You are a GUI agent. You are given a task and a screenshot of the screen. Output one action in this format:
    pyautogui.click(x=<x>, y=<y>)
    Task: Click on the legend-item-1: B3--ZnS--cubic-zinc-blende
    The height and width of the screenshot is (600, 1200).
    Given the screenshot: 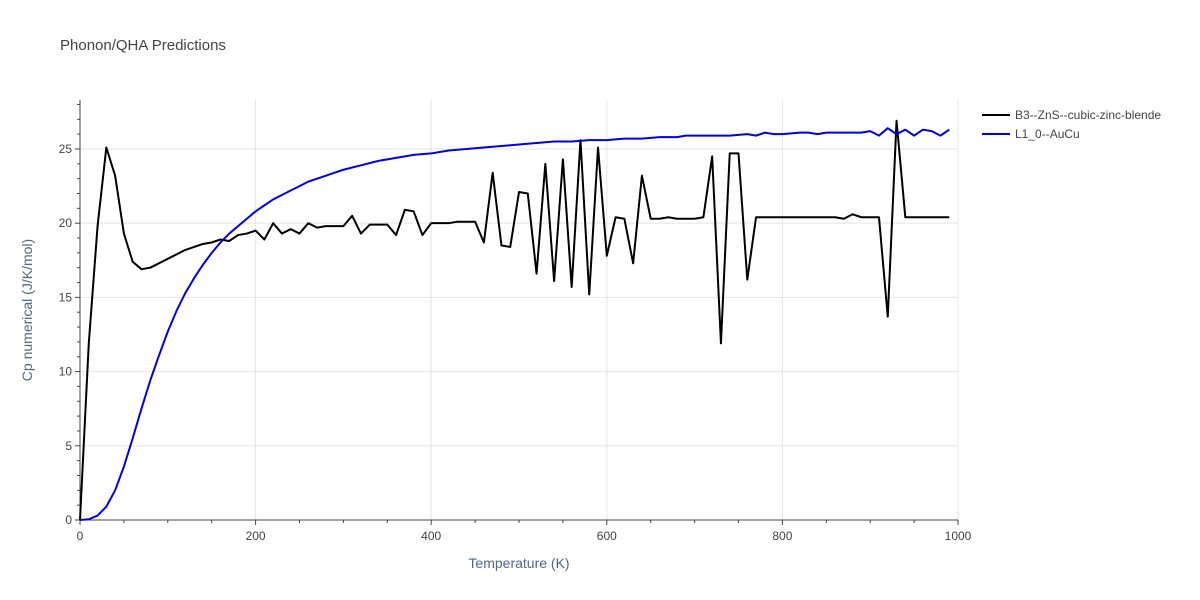 What is the action you would take?
    pyautogui.click(x=1071, y=115)
    